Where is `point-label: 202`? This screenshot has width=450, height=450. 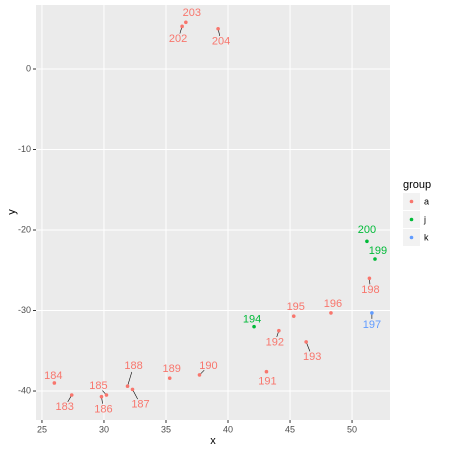 point-label: 202 is located at coordinates (178, 39).